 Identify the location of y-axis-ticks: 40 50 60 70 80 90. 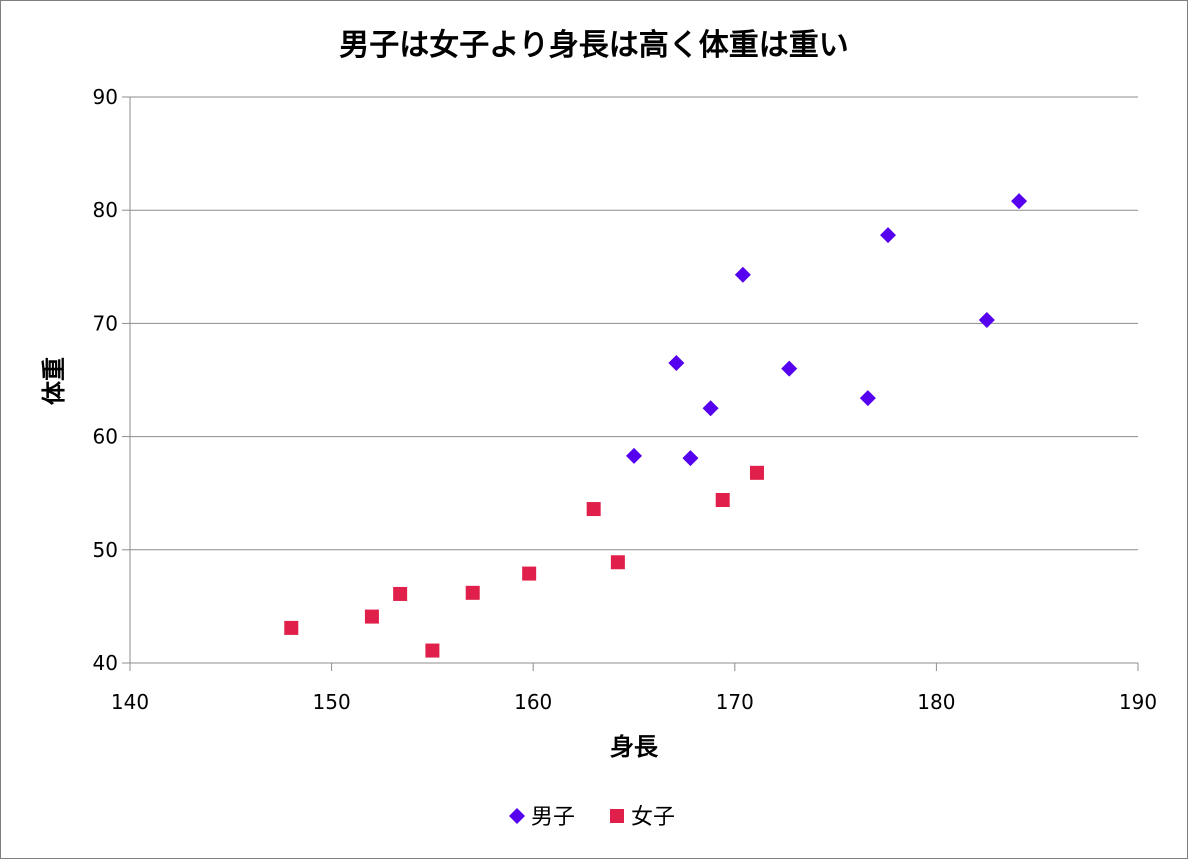
(105, 380).